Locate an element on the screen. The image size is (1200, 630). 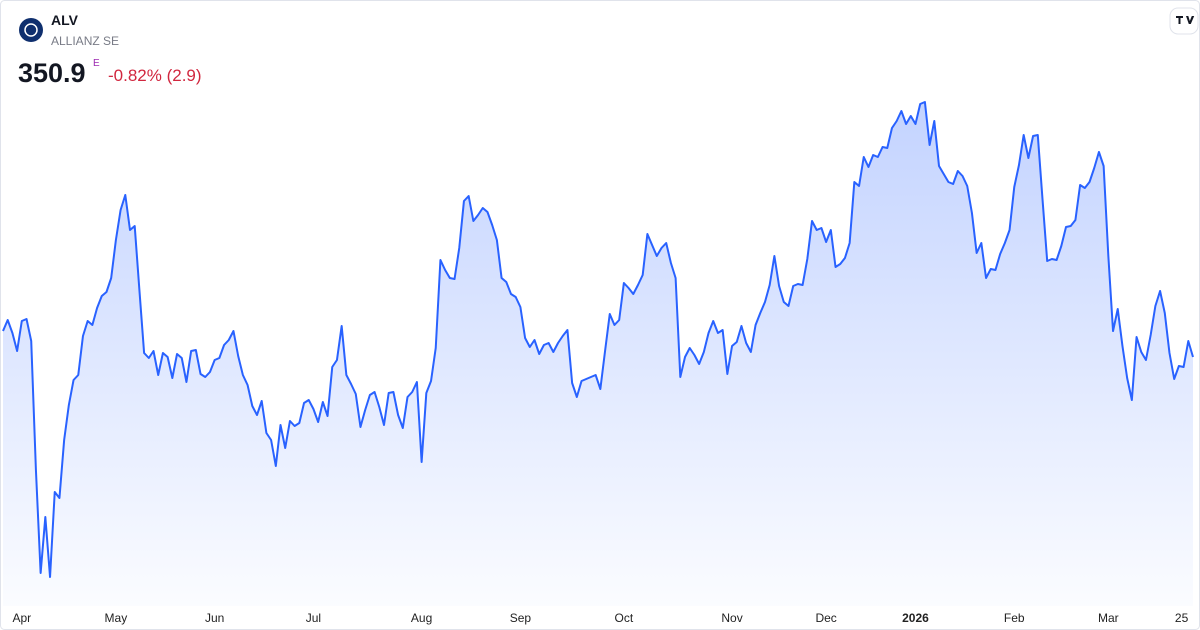
x-tick-label: Jul is located at coordinates (313, 618).